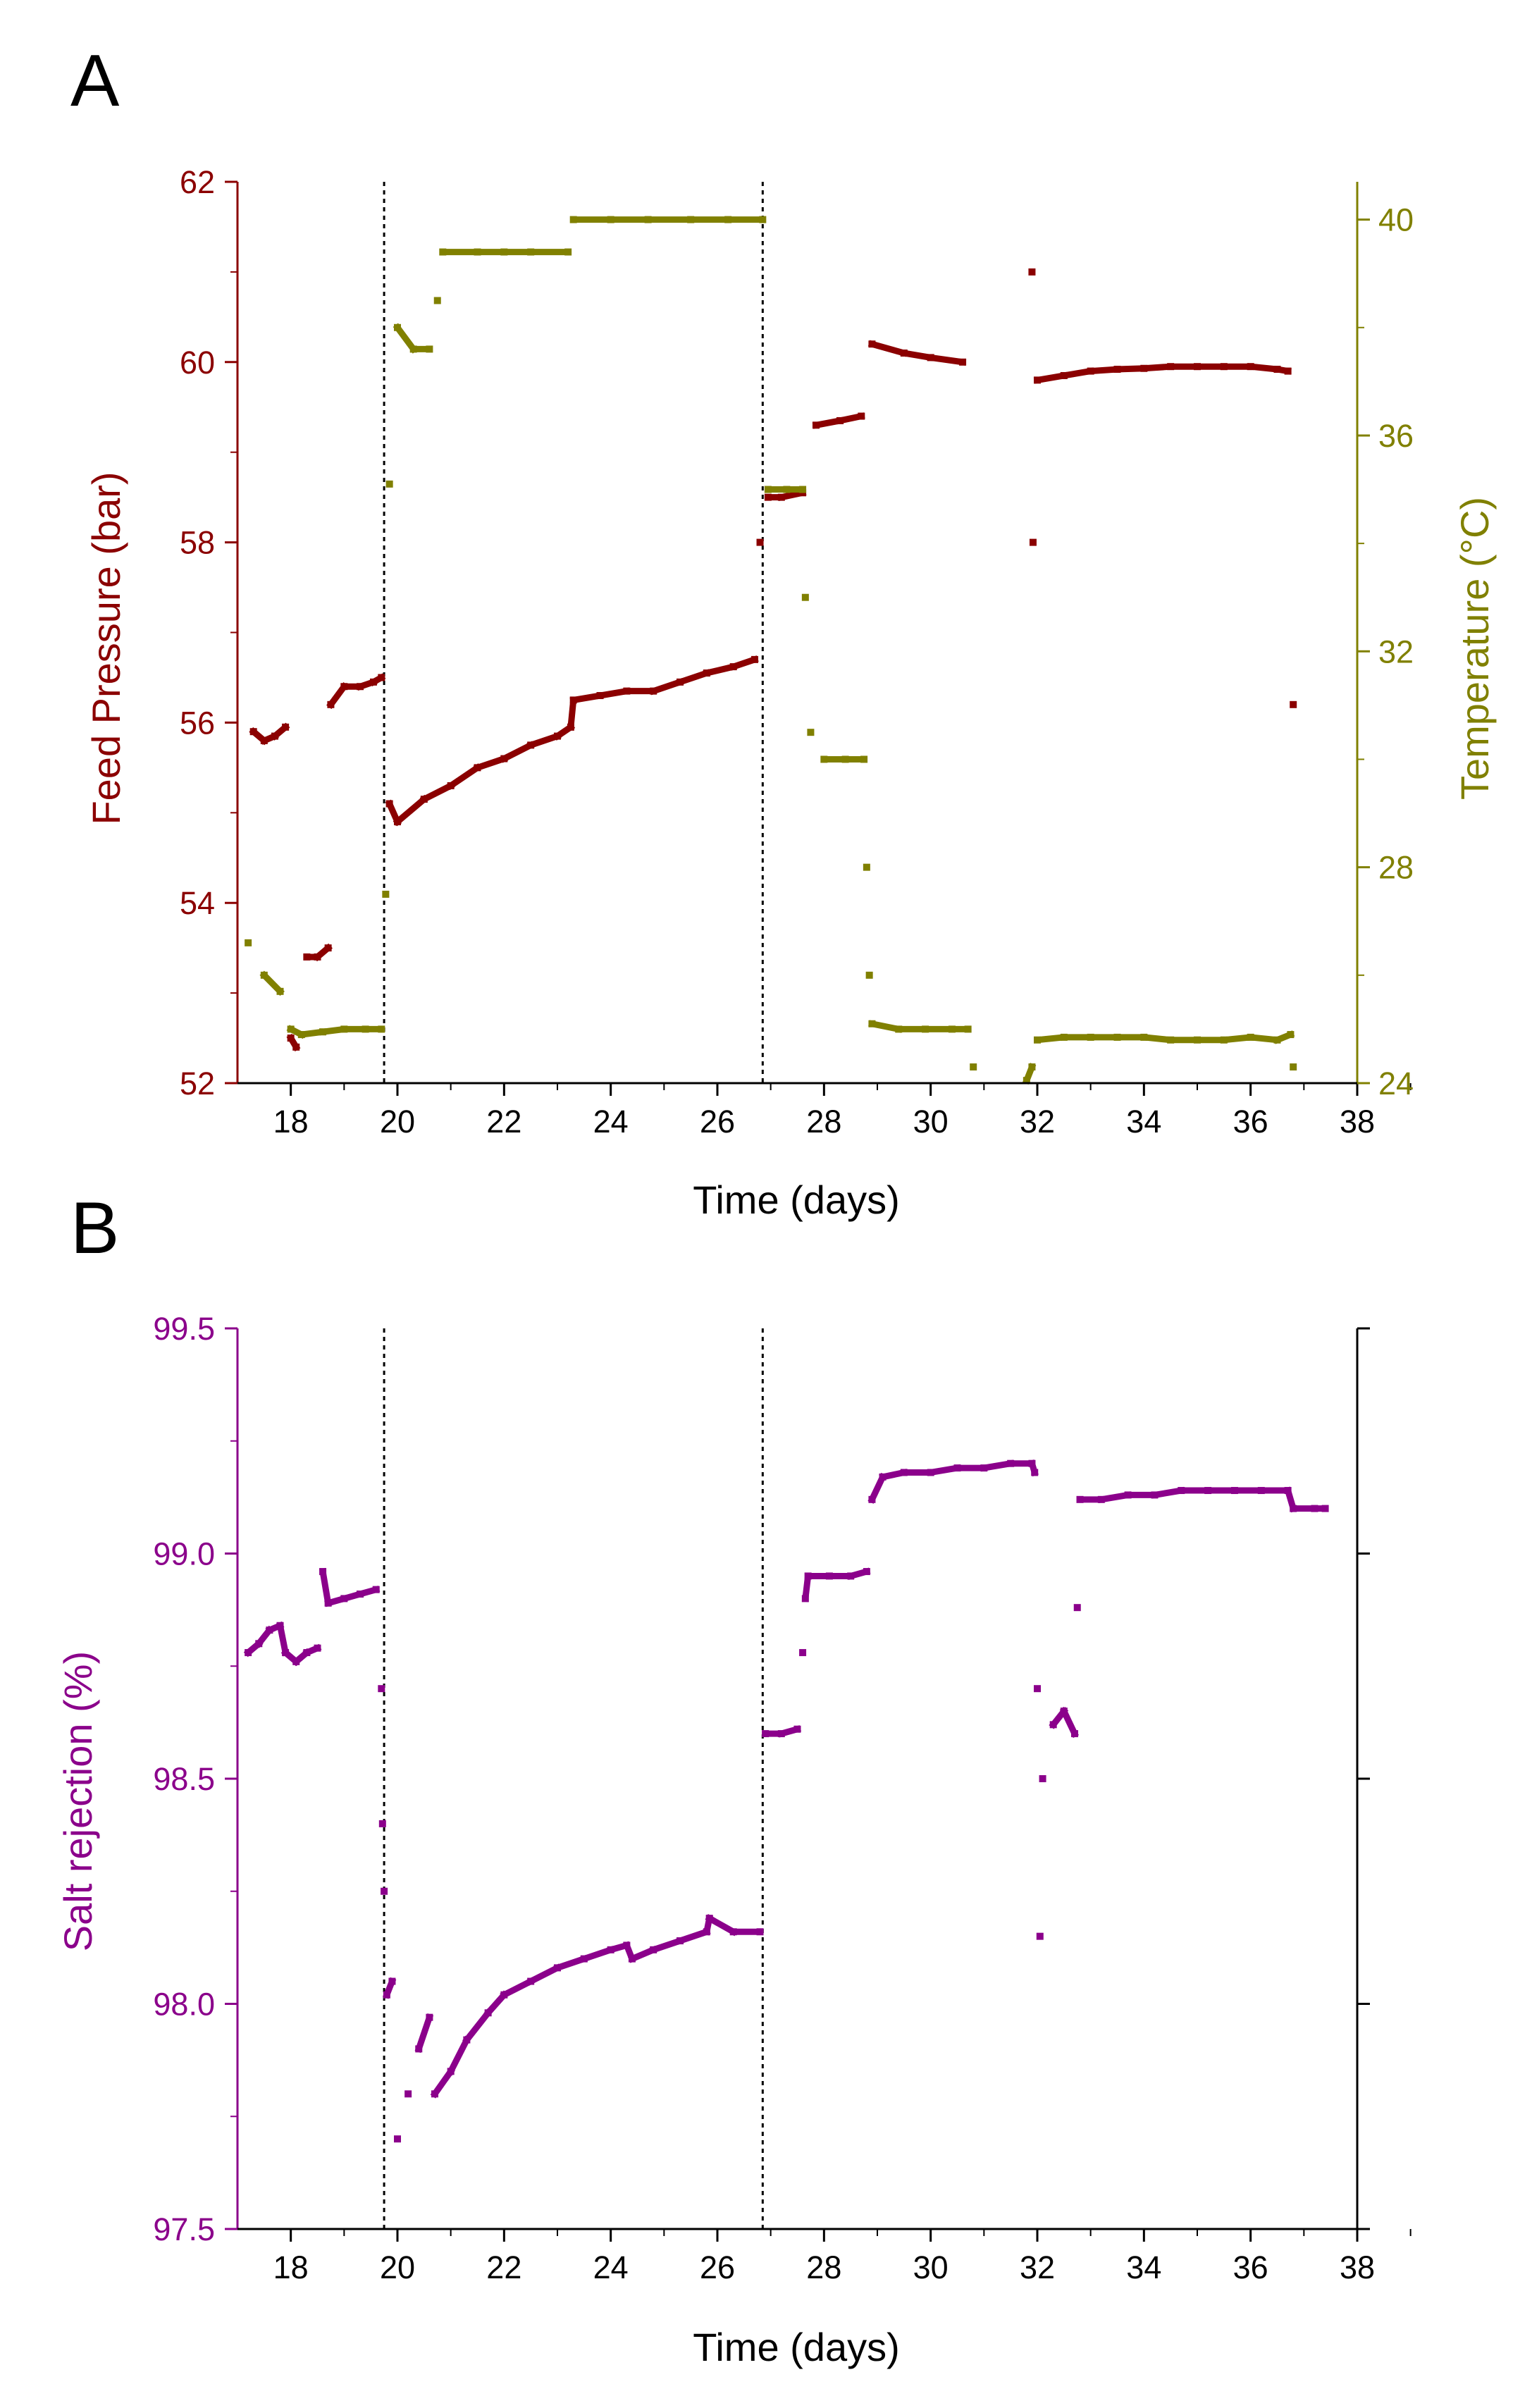 This screenshot has width=1532, height=2408. What do you see at coordinates (1474, 648) in the screenshot?
I see `temperature-axis-title: Temperature (°C)` at bounding box center [1474, 648].